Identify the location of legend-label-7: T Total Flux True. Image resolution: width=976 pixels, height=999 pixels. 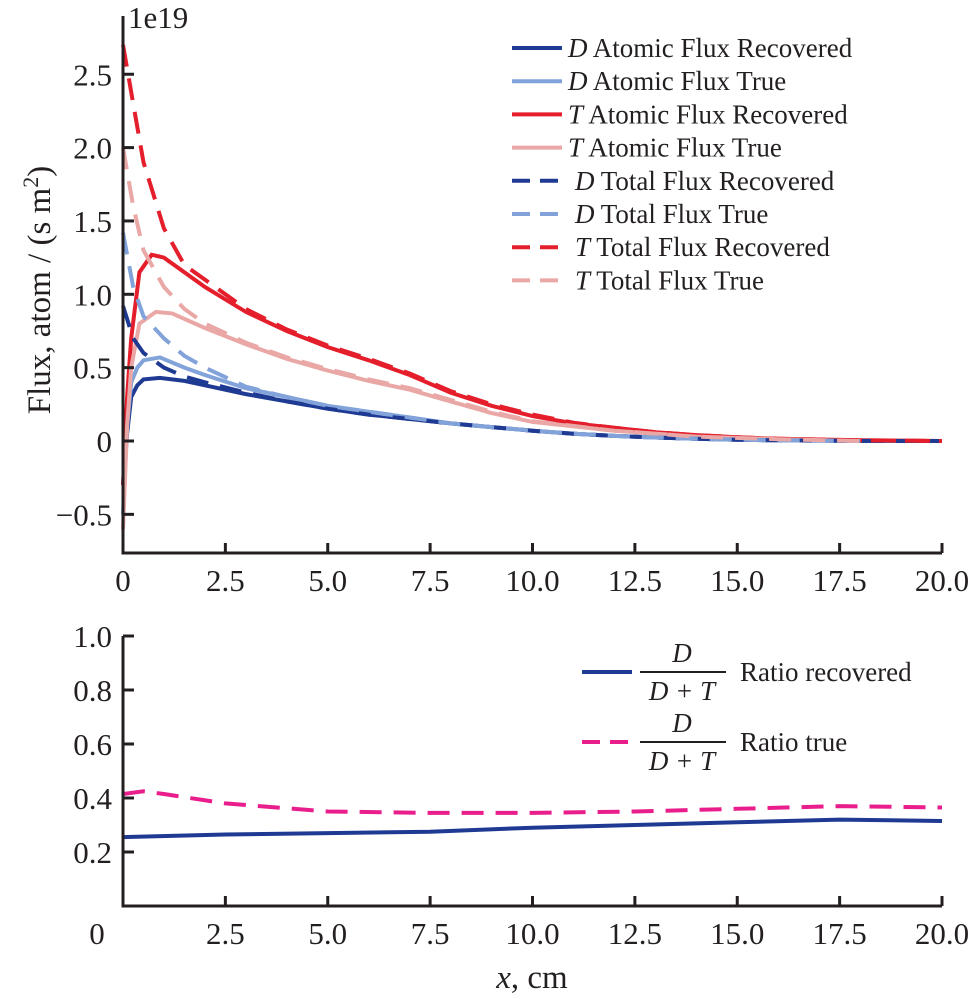
(669, 280).